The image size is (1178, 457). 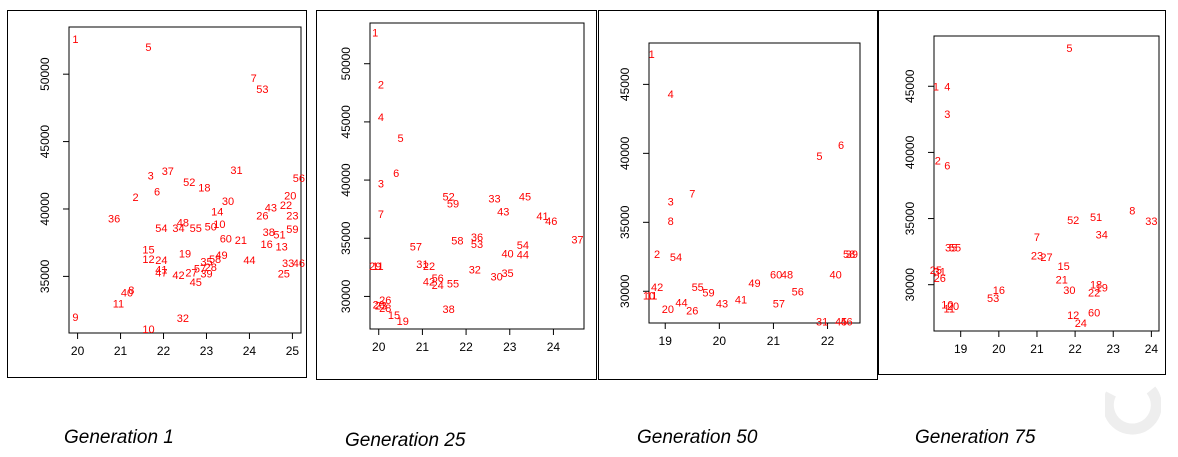 What do you see at coordinates (75, 318) in the screenshot?
I see `data-point-label: 9` at bounding box center [75, 318].